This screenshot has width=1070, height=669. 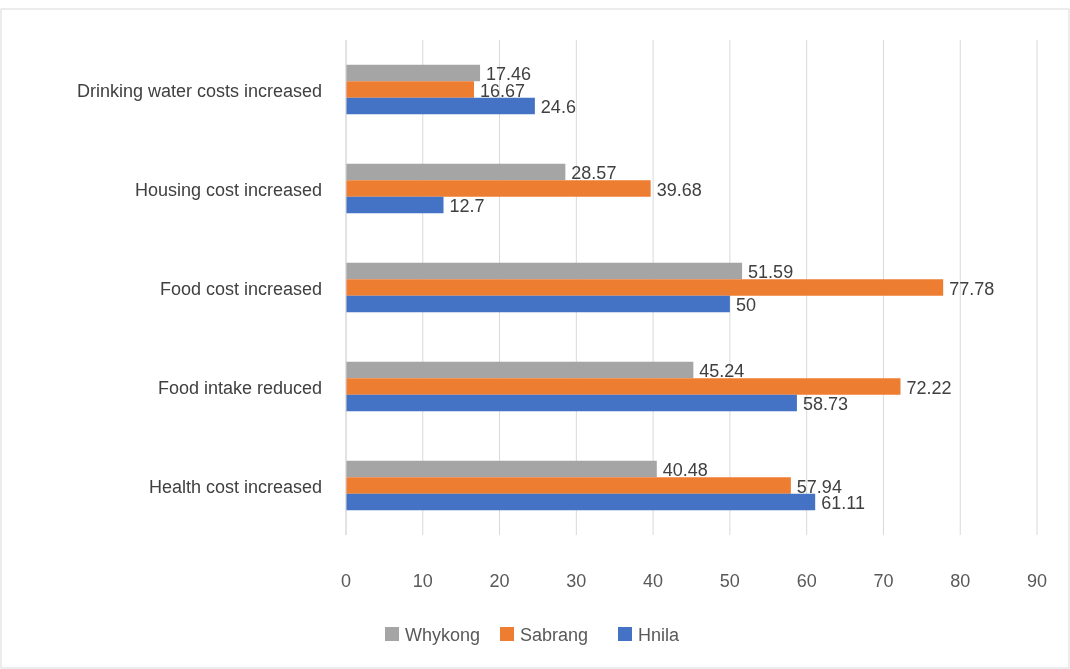 I want to click on x-tick-label: 20, so click(x=499, y=581).